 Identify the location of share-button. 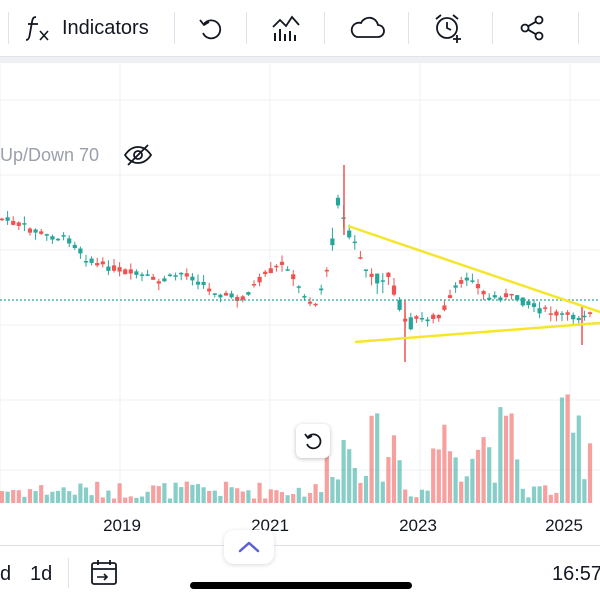
(532, 28).